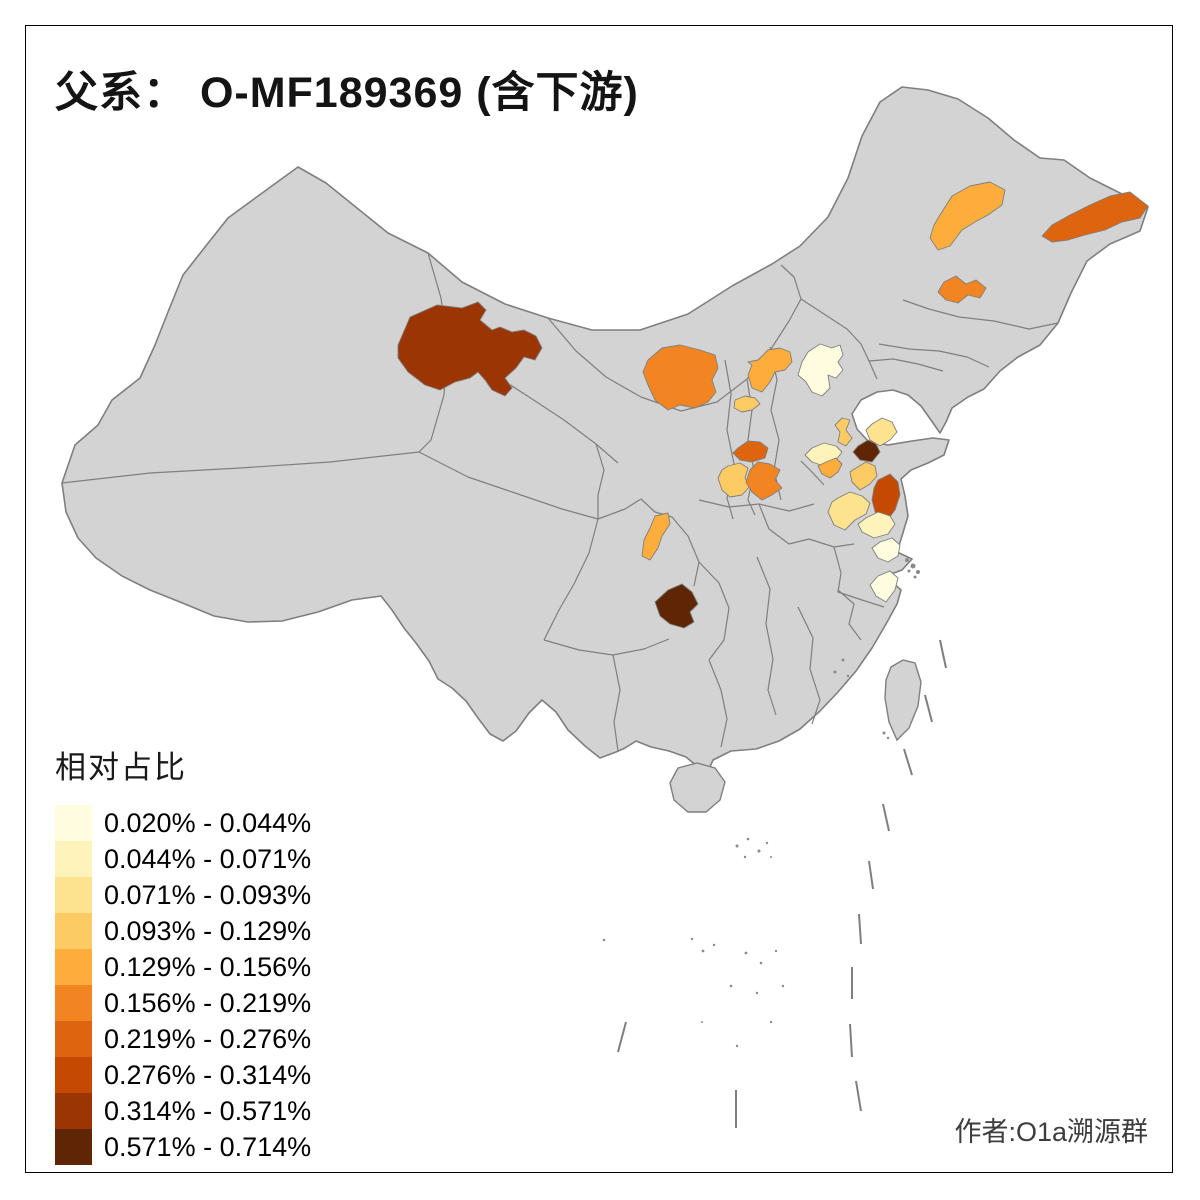  I want to click on legend-label: 0.571% - 0.714%, so click(208, 1146).